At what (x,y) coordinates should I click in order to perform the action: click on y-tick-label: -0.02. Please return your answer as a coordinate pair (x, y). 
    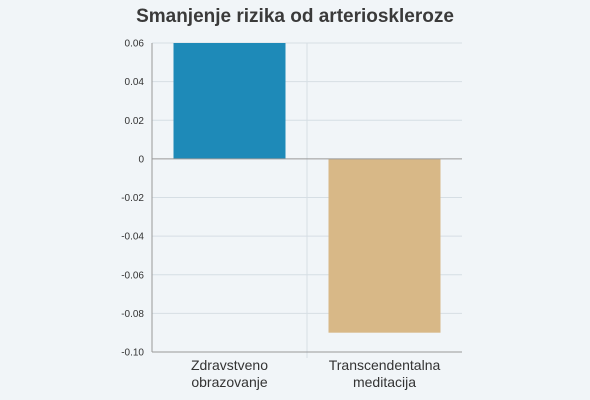
    Looking at the image, I should click on (132, 198).